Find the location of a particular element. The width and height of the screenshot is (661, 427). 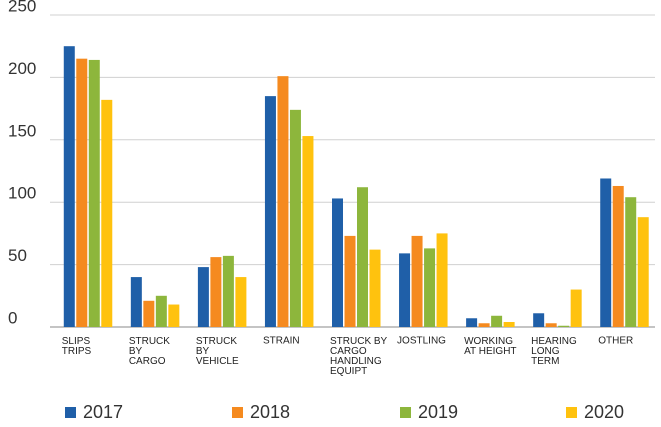

x-tick-label: OTHER is located at coordinates (615, 341).